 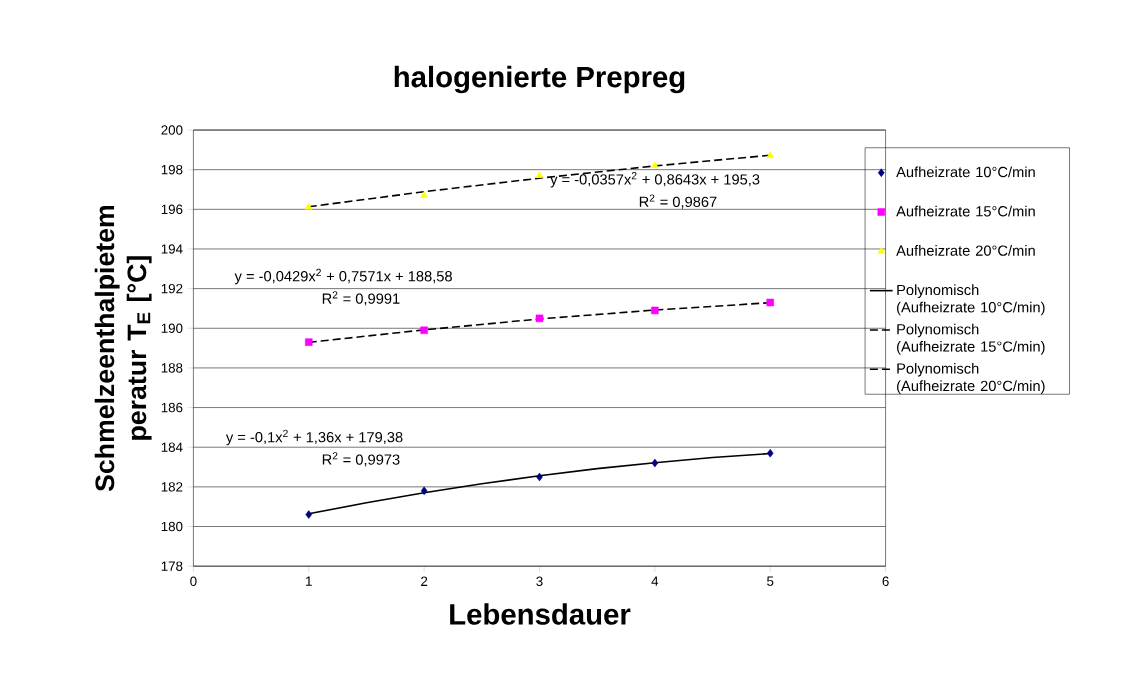 What do you see at coordinates (678, 201) in the screenshot?
I see `annotation: R$^{2}$ = 0,9867` at bounding box center [678, 201].